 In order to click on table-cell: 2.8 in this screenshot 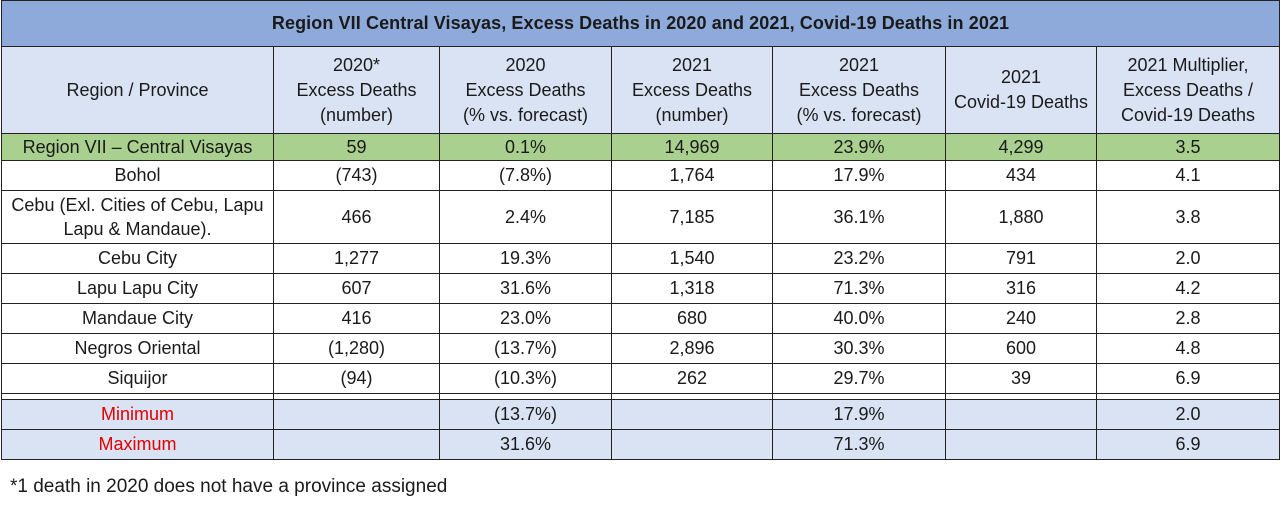, I will do `click(1187, 318)`.